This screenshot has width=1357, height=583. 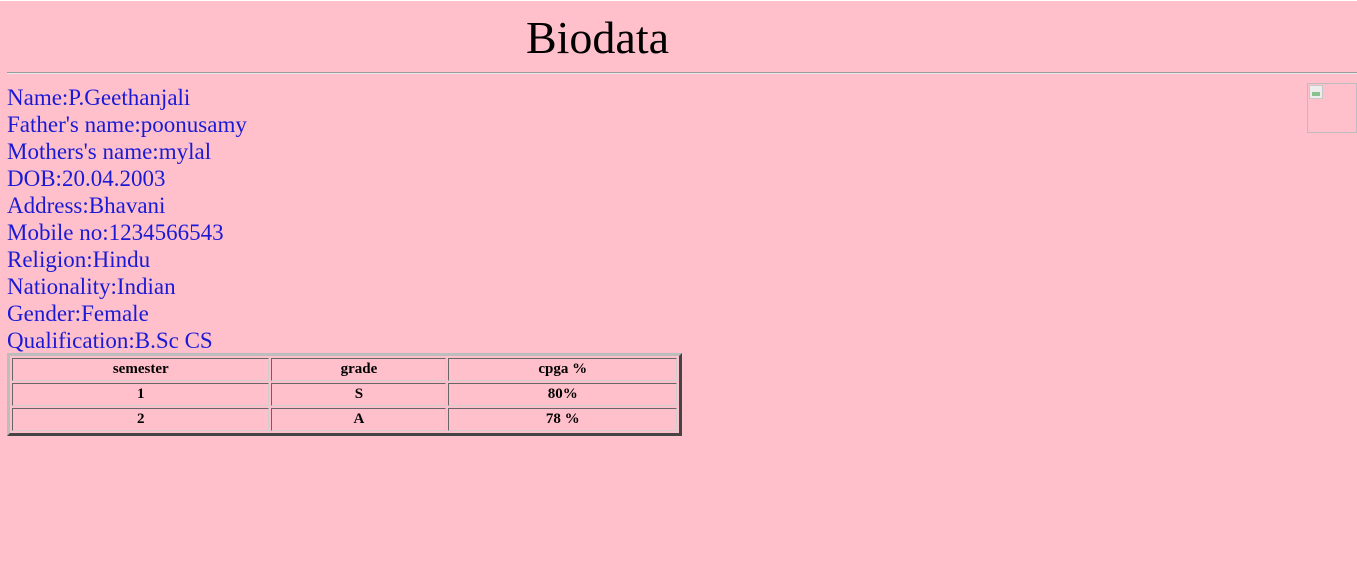 I want to click on column-header-cpga: cpga %, so click(x=562, y=369).